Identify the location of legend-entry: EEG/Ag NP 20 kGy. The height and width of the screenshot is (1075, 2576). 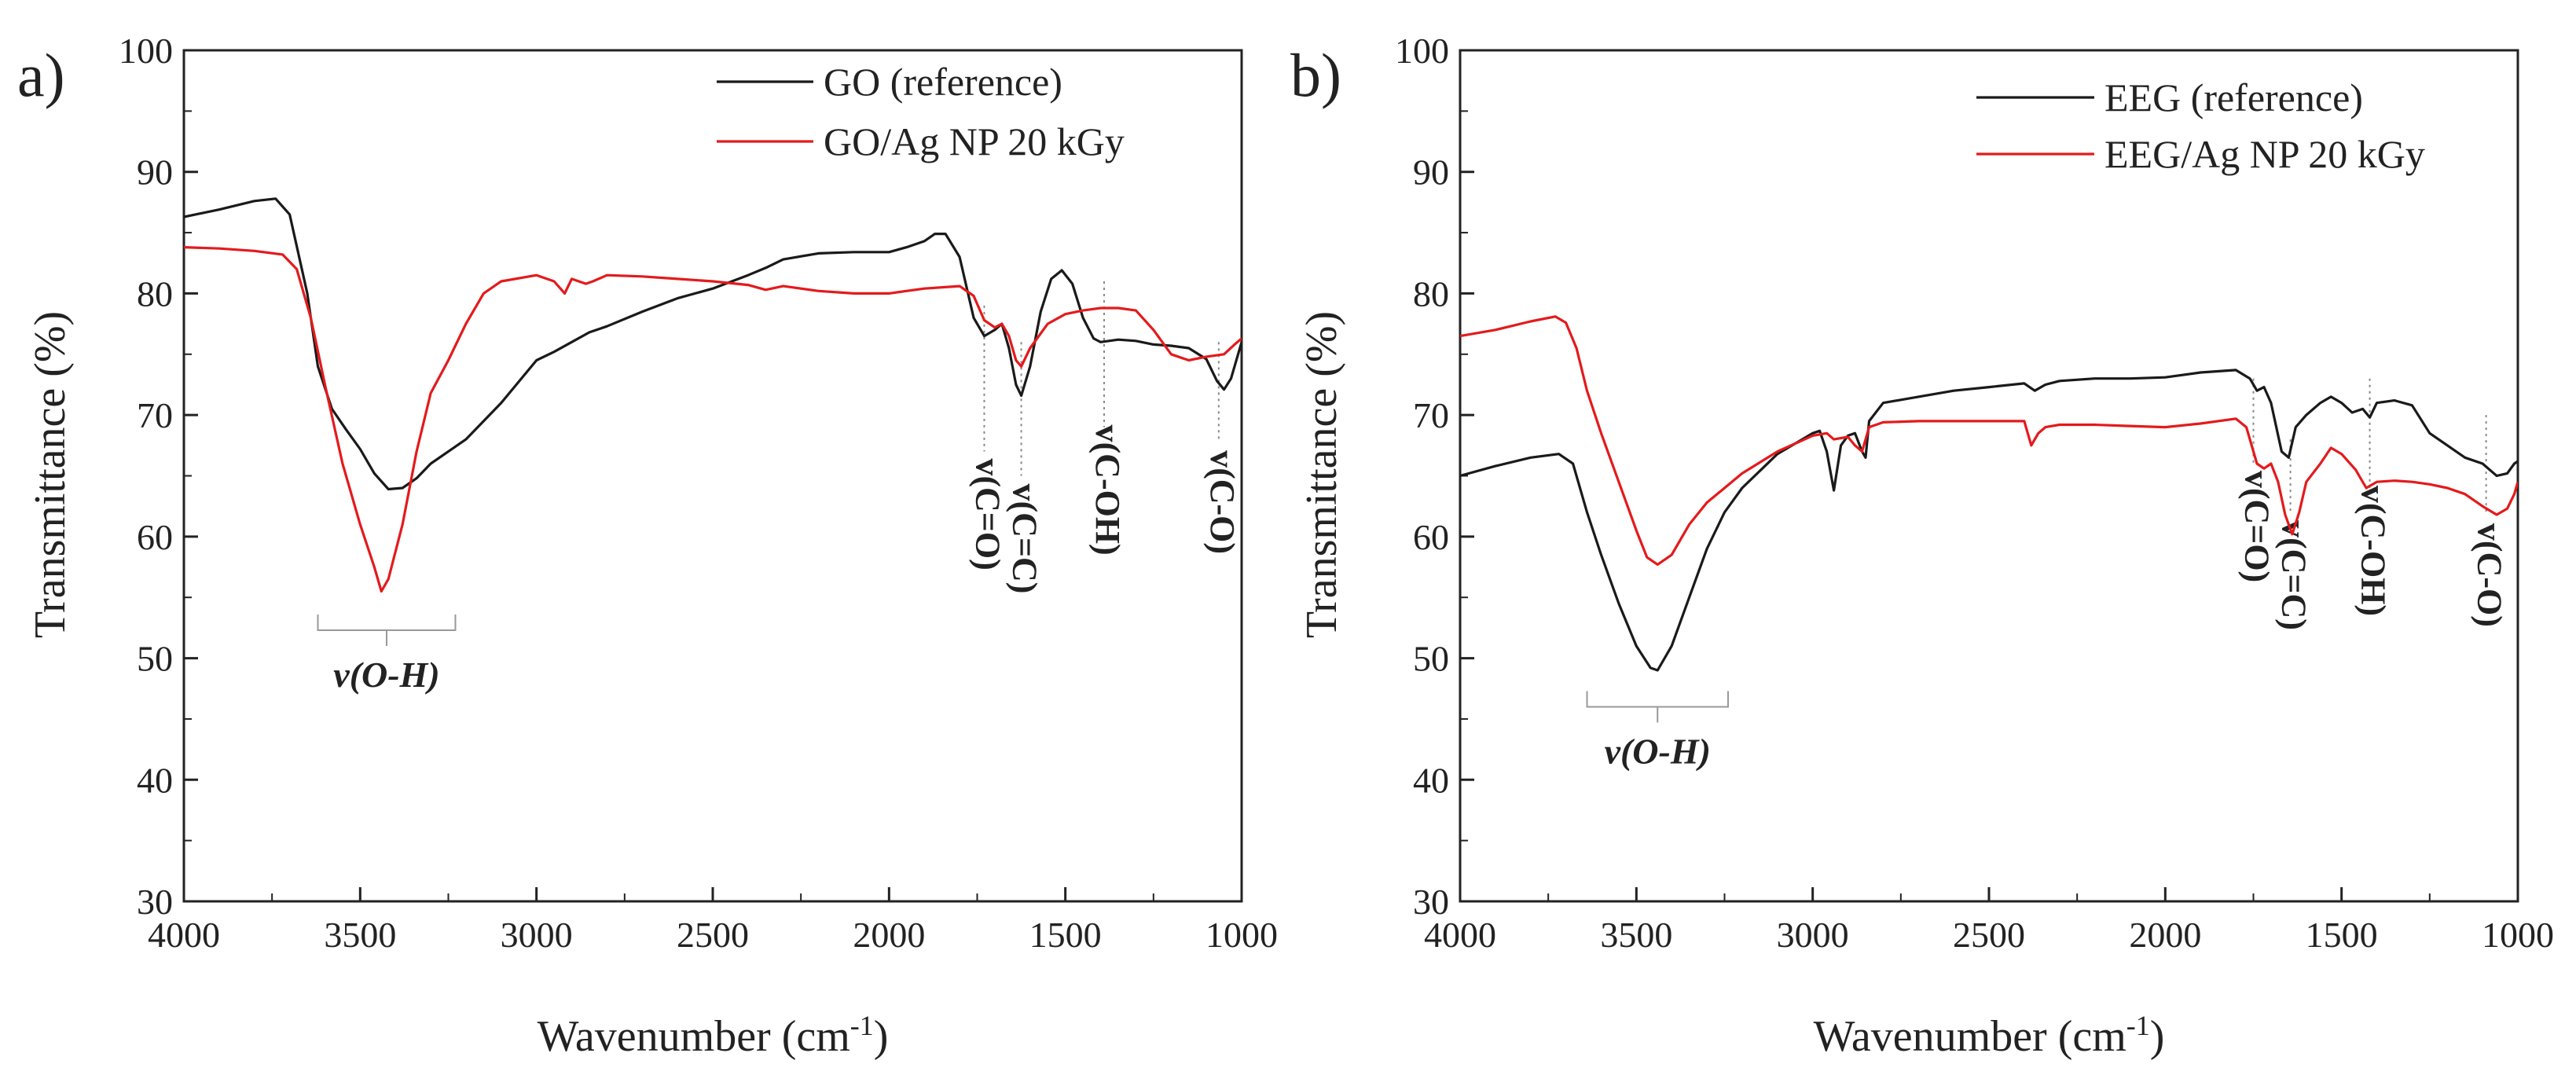
(2264, 154).